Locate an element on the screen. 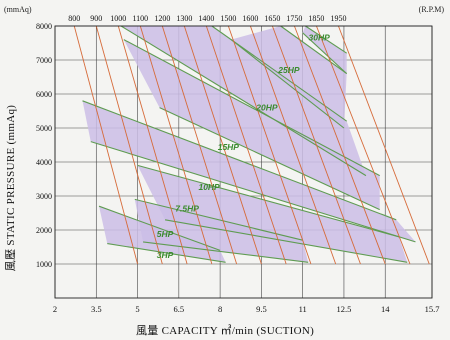  y-tick-label: 4000 is located at coordinates (44, 162).